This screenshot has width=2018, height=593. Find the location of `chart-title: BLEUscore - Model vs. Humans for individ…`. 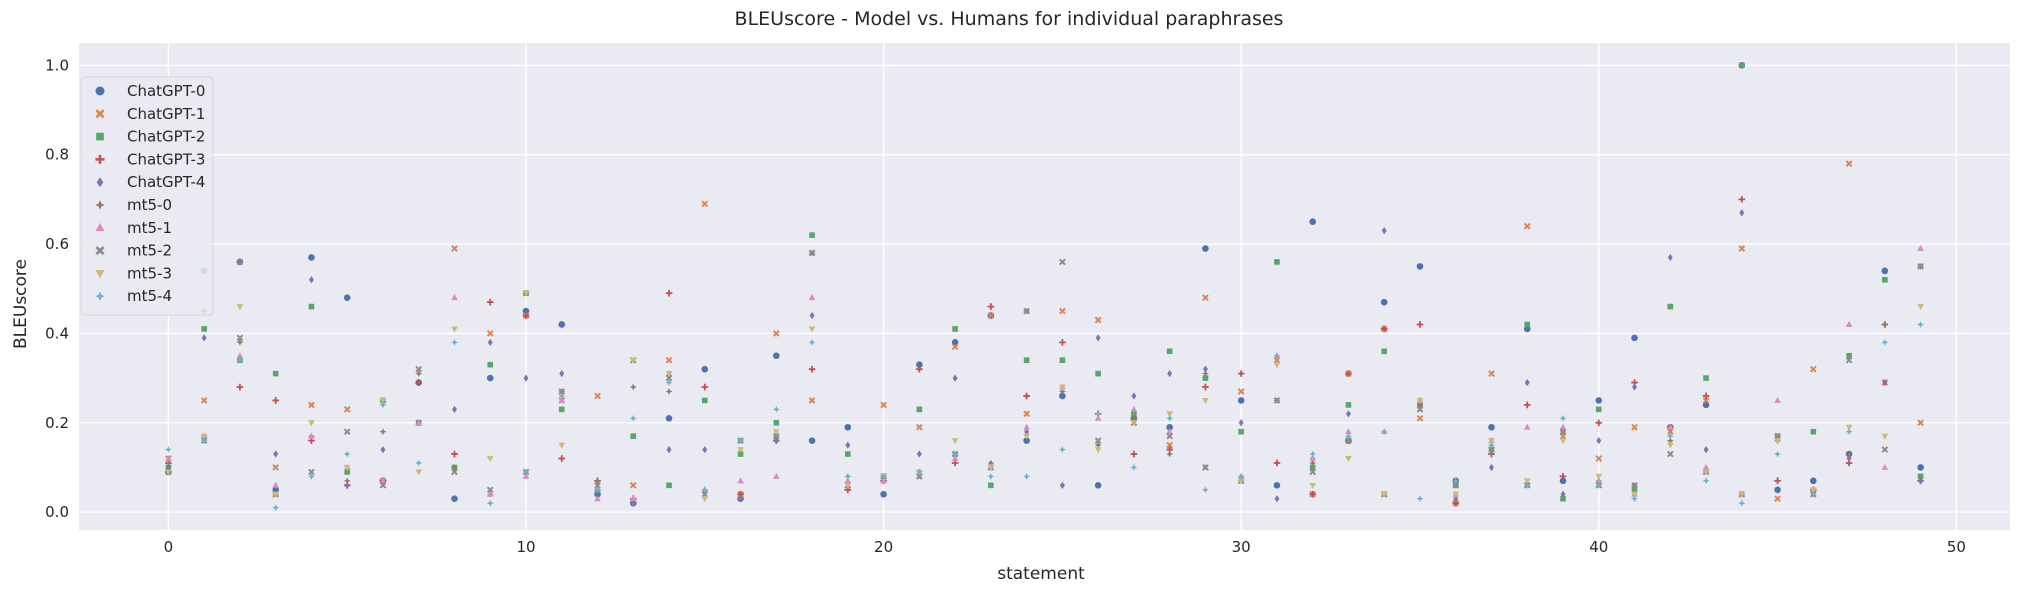

chart-title: BLEUscore - Model vs. Humans for individ… is located at coordinates (1009, 19).